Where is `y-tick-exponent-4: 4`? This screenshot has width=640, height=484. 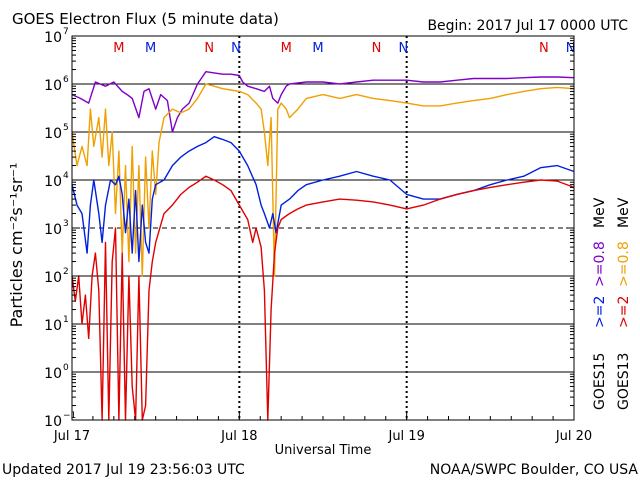
y-tick-exponent-4: 4 is located at coordinates (66, 176).